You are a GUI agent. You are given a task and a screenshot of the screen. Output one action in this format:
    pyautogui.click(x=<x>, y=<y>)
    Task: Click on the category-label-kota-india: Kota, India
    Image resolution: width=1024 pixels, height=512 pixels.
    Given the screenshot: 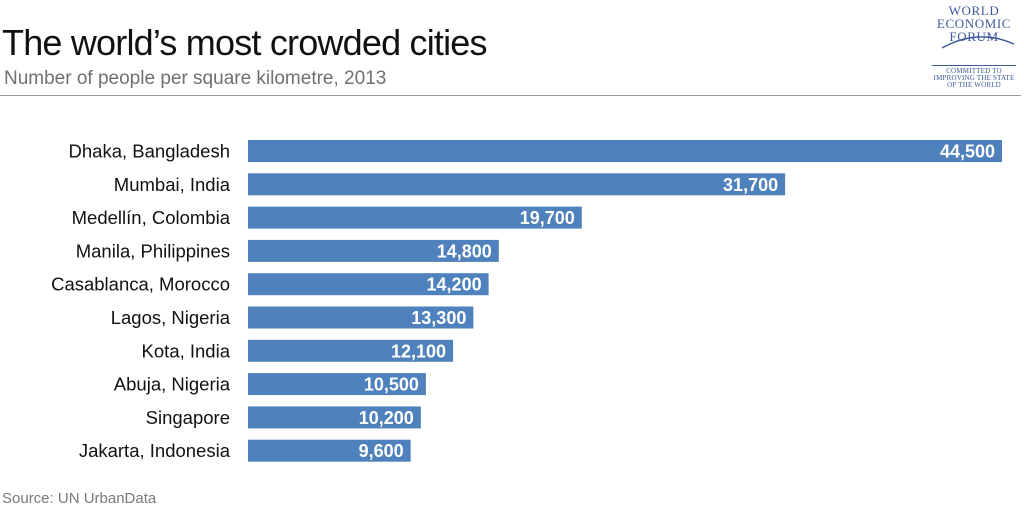 What is the action you would take?
    pyautogui.click(x=186, y=350)
    